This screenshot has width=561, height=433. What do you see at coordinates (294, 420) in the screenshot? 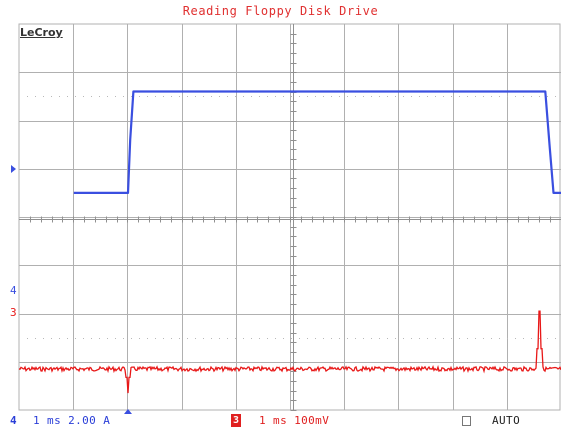
I see `channel-3-settings: 1 ms 100mV` at bounding box center [294, 420].